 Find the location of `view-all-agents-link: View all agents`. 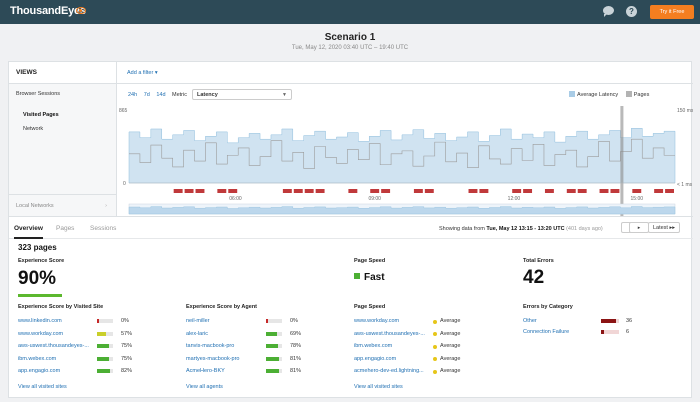

view-all-agents-link: View all agents is located at coordinates (204, 387).